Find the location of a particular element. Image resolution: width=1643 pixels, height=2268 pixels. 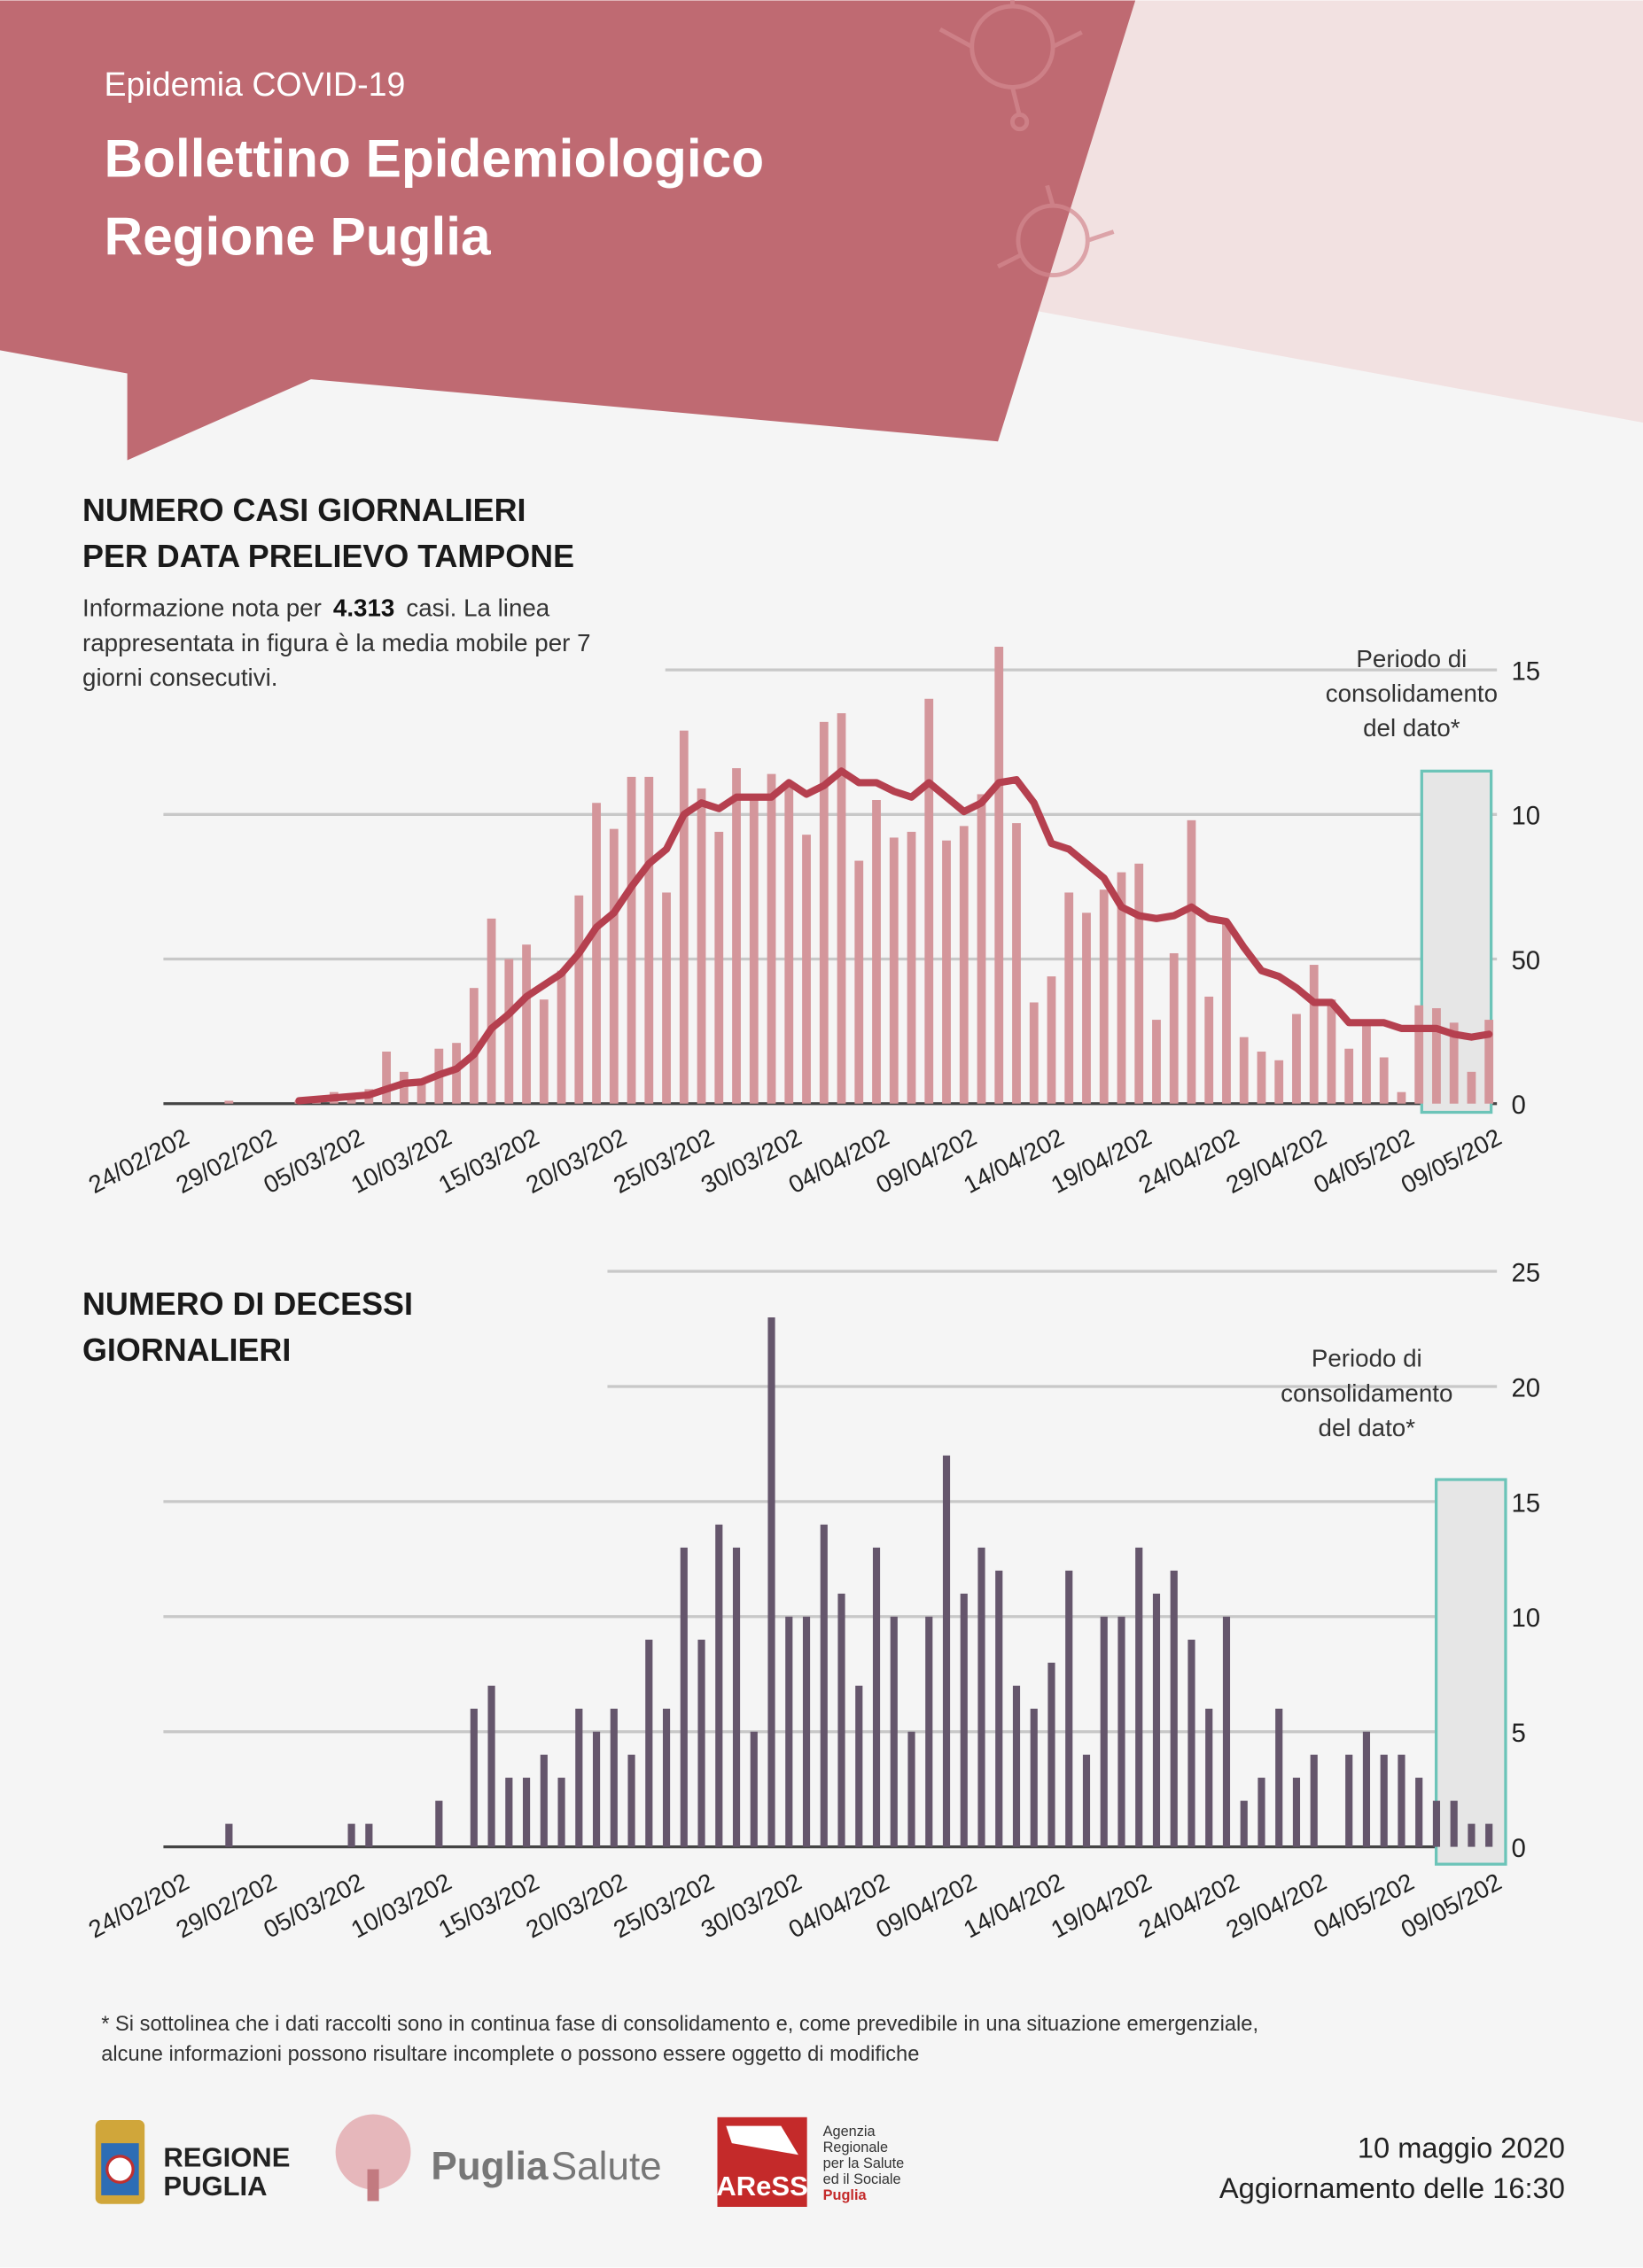

chart-title: NUMERO DI DECESSI is located at coordinates (247, 1304).